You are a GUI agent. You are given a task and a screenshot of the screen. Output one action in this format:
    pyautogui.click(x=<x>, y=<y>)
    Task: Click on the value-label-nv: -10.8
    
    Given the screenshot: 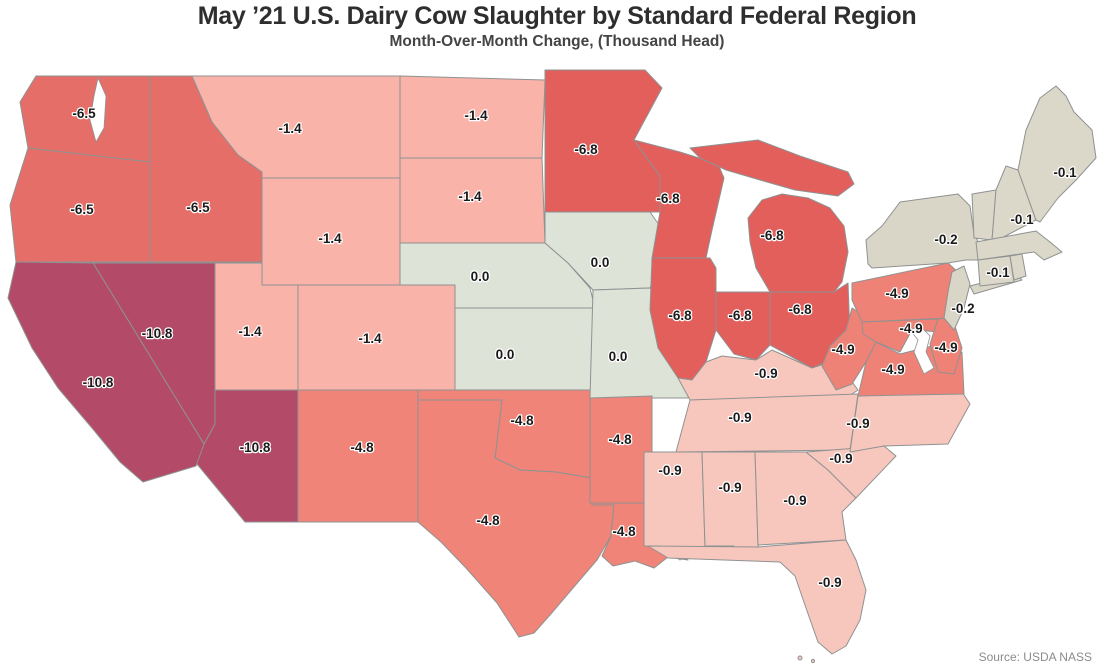 What is the action you would take?
    pyautogui.click(x=157, y=333)
    